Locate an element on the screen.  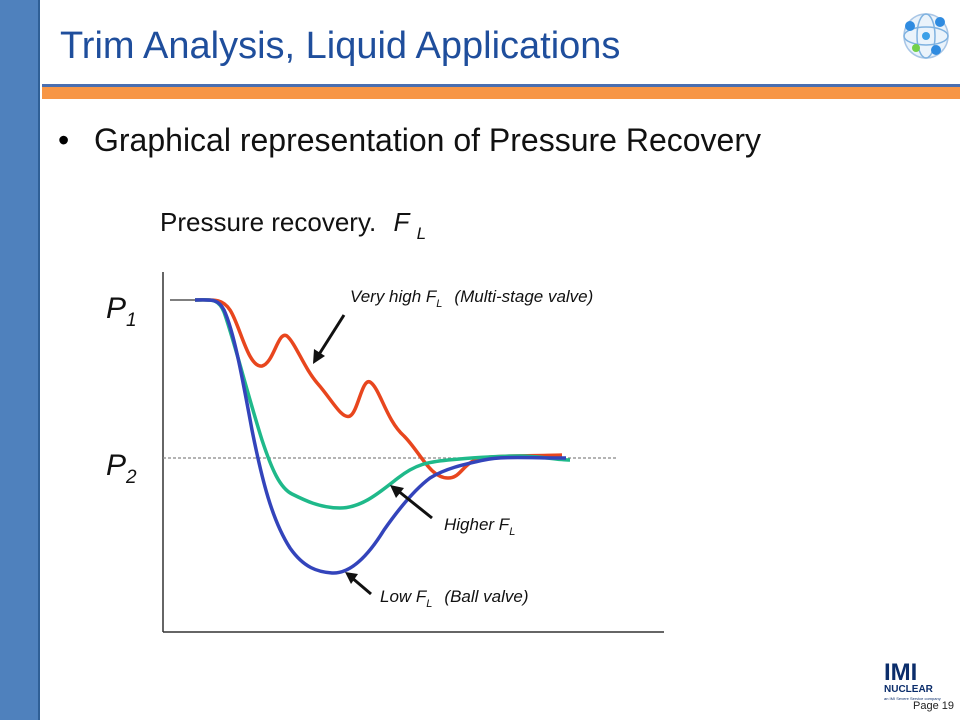
slide-title: Trim Analysis, Liquid Applications is located at coordinates (340, 46).